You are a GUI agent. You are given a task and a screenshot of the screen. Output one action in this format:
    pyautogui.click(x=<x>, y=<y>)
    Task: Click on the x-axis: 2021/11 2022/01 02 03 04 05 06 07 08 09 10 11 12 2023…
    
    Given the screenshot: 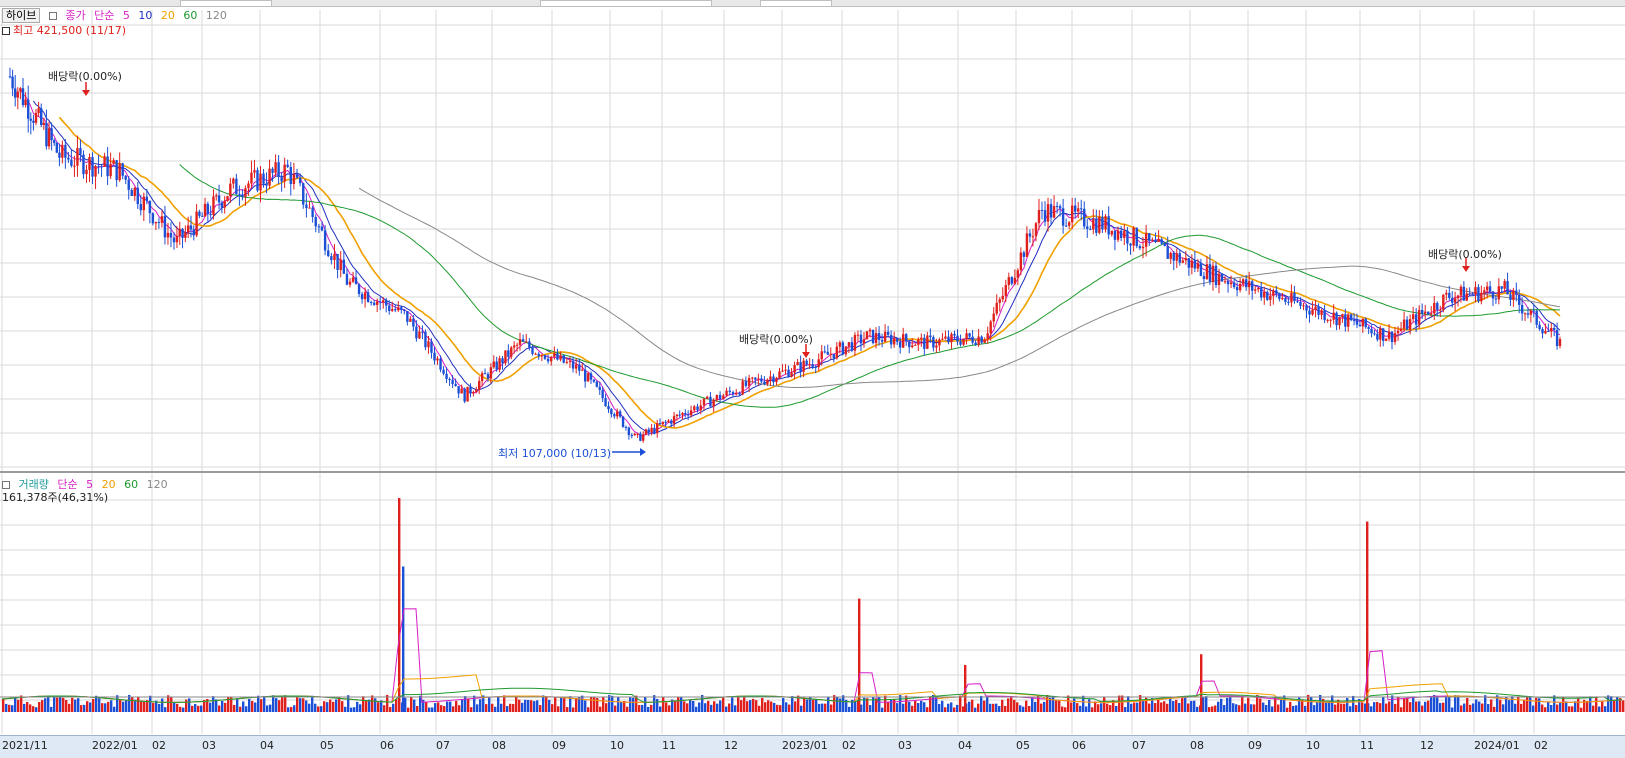 What is the action you would take?
    pyautogui.click(x=812, y=746)
    